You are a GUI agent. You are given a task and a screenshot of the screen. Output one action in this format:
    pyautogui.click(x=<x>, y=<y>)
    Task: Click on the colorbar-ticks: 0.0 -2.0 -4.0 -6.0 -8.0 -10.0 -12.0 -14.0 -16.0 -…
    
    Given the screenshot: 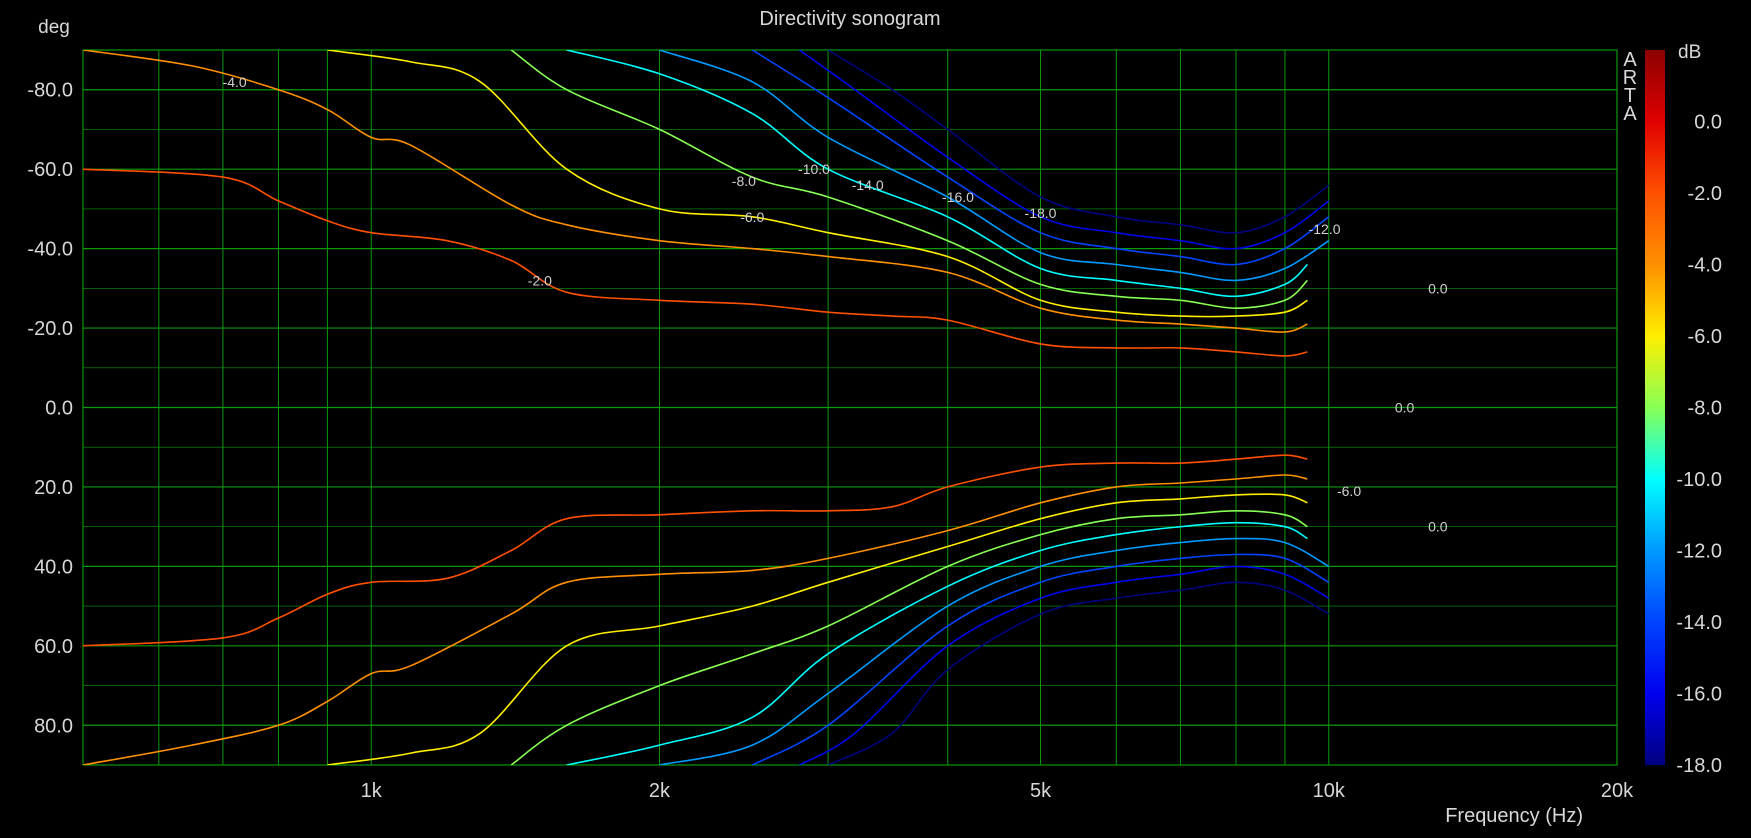 What is the action you would take?
    pyautogui.click(x=1699, y=445)
    